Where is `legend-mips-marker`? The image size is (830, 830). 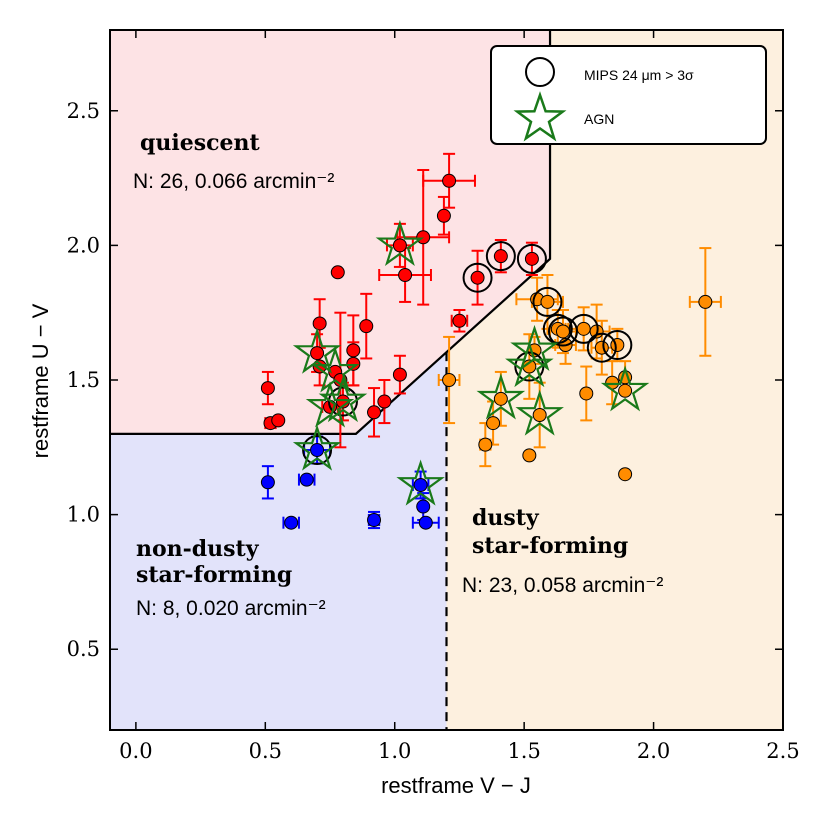
legend-mips-marker is located at coordinates (540, 72).